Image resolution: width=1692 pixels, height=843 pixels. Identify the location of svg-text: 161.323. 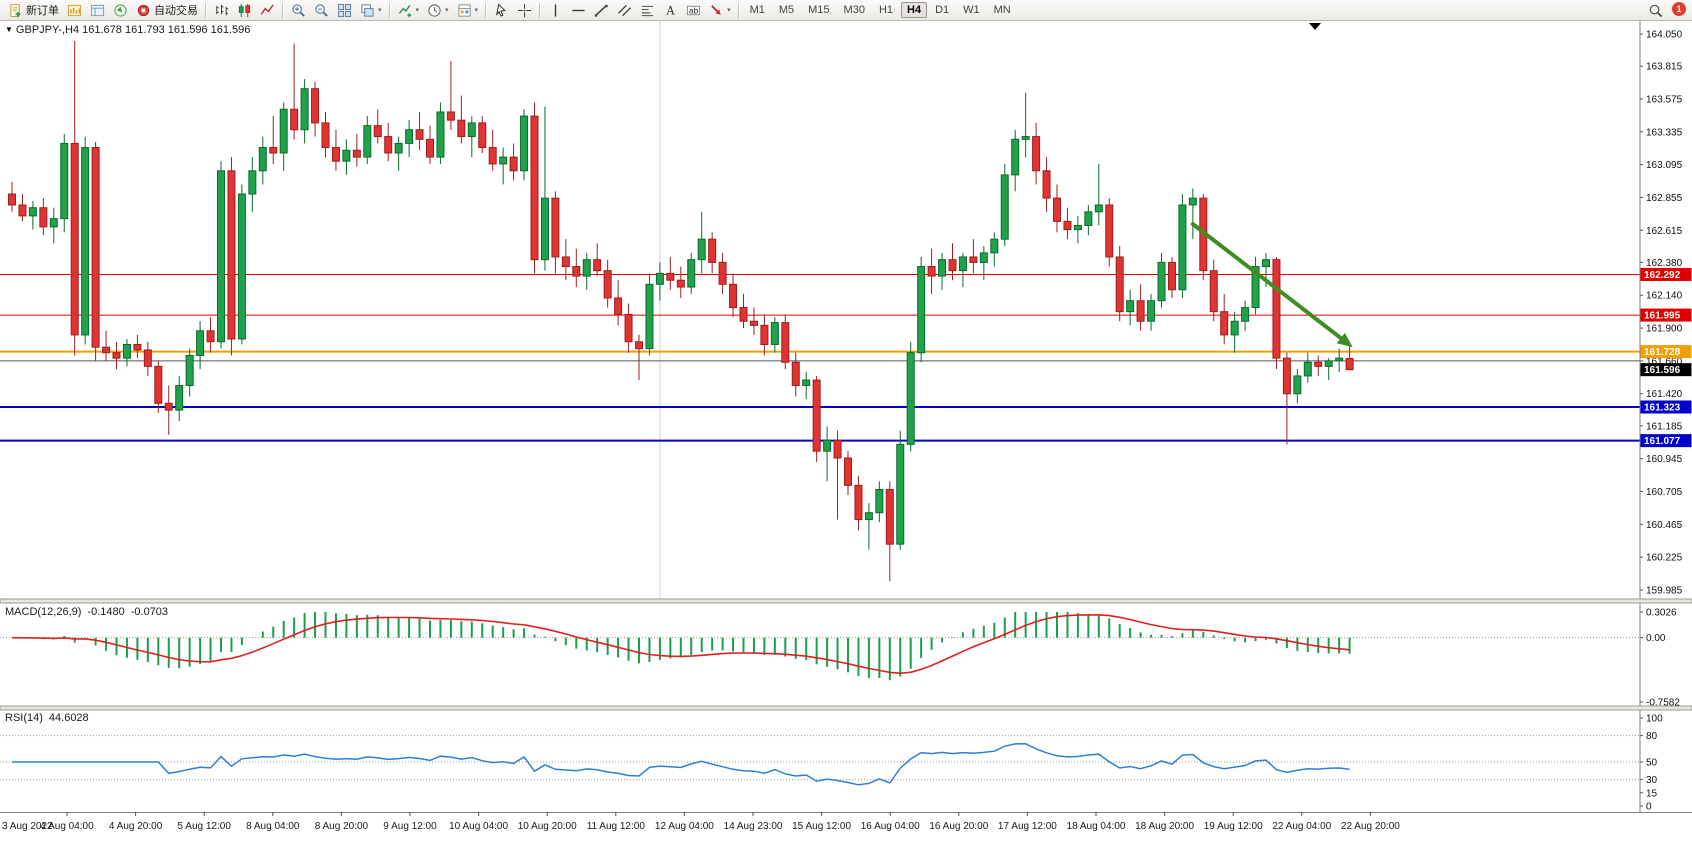
(1662, 407).